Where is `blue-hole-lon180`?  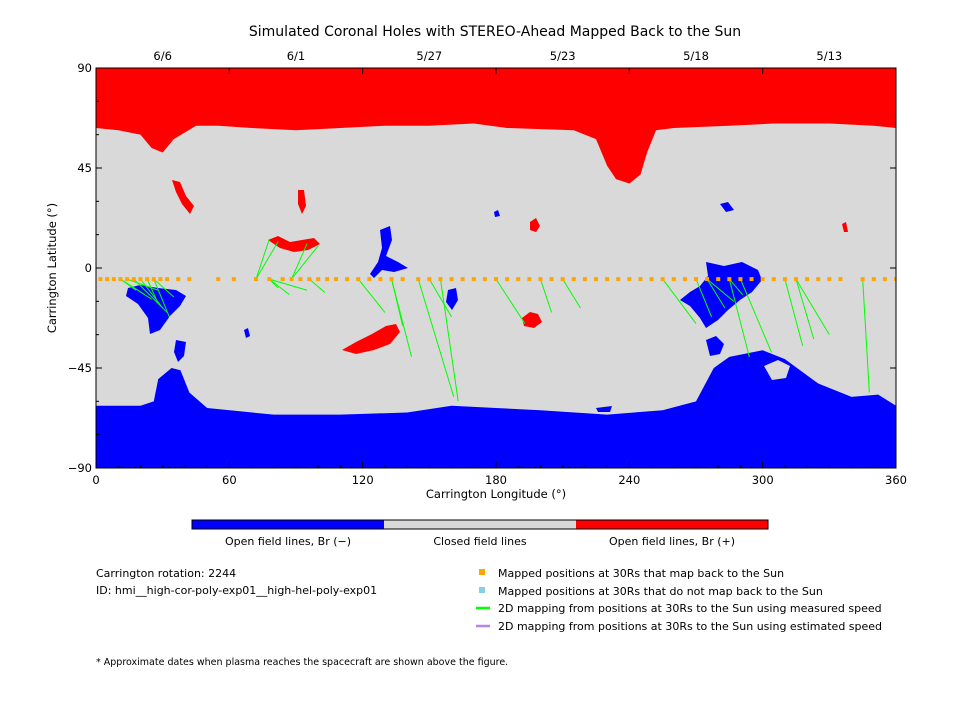
blue-hole-lon180 is located at coordinates (497, 213).